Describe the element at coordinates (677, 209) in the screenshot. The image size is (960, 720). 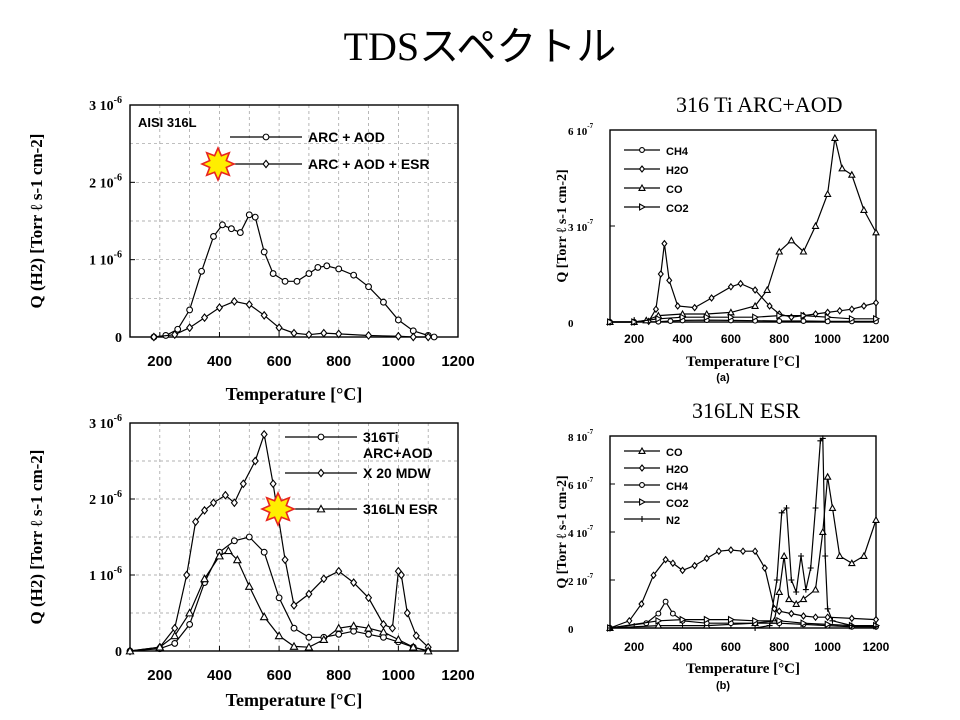
I see `legend-label: CO2` at that location.